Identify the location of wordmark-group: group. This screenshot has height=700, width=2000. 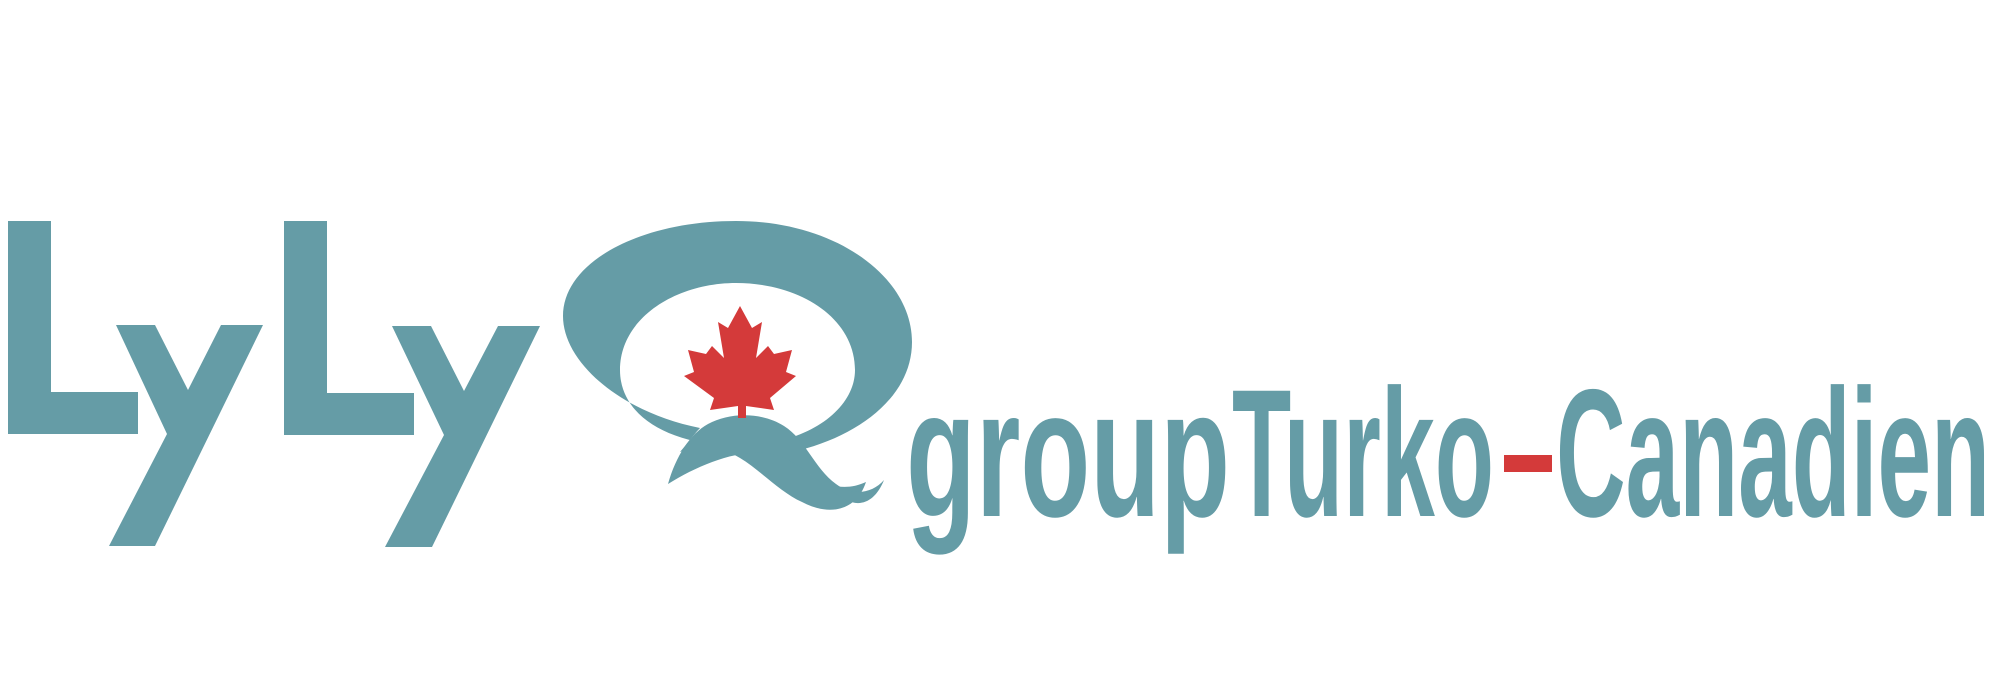
(1068, 453).